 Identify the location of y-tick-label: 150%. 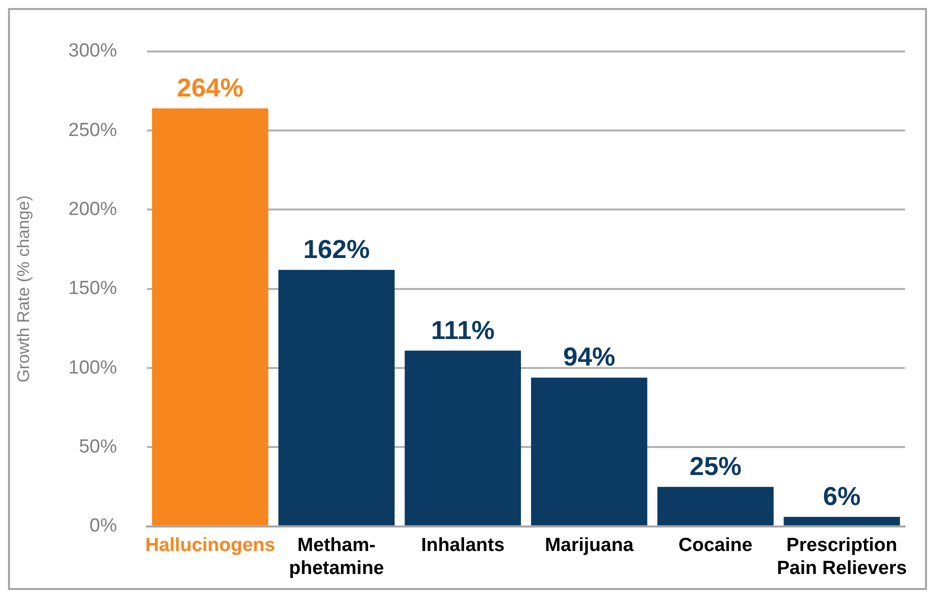
(93, 289).